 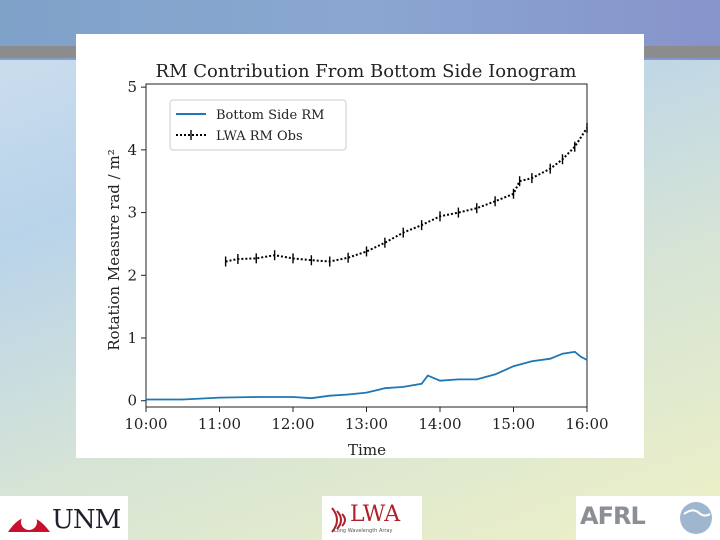 I want to click on x-tick-label: 16:00, so click(x=586, y=424).